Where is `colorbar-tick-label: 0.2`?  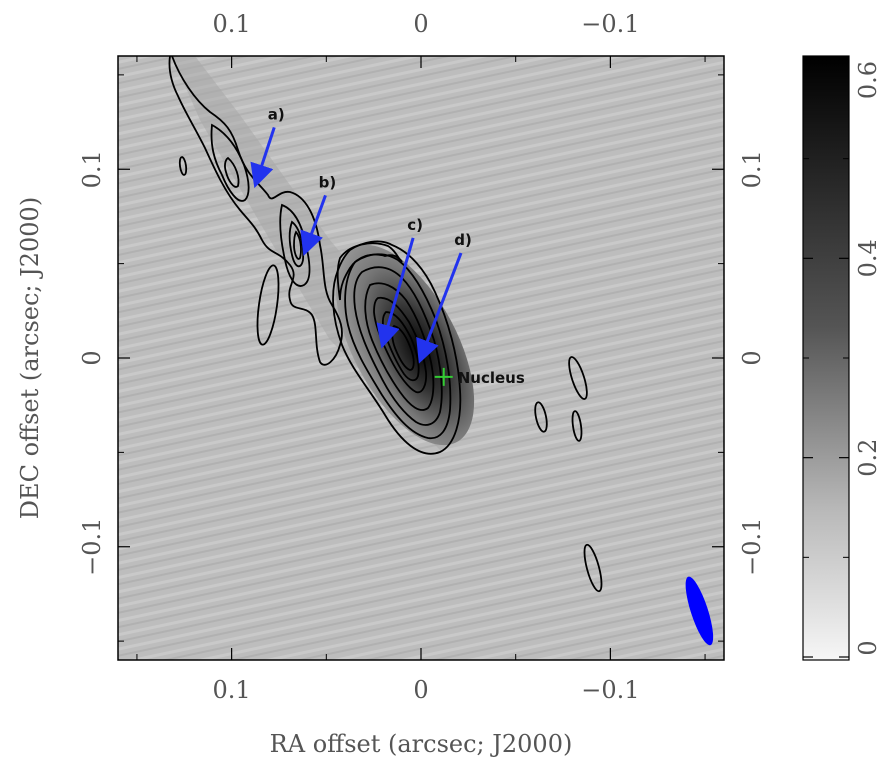 colorbar-tick-label: 0.2 is located at coordinates (868, 458).